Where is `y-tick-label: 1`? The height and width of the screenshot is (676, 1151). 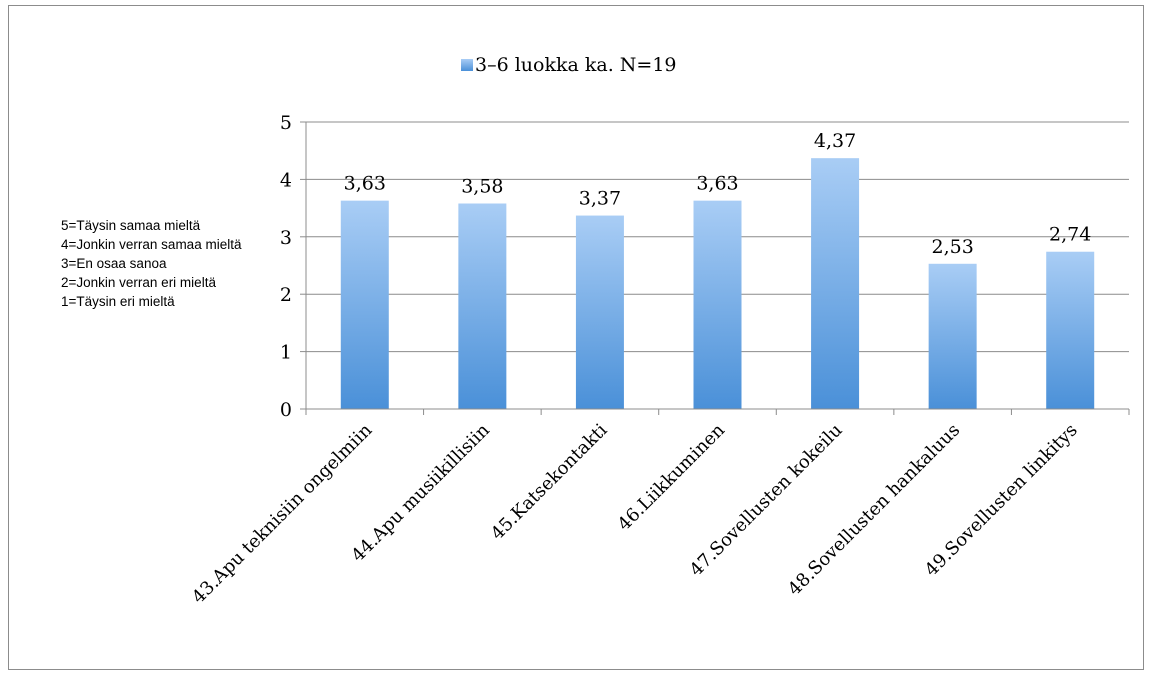 y-tick-label: 1 is located at coordinates (286, 353).